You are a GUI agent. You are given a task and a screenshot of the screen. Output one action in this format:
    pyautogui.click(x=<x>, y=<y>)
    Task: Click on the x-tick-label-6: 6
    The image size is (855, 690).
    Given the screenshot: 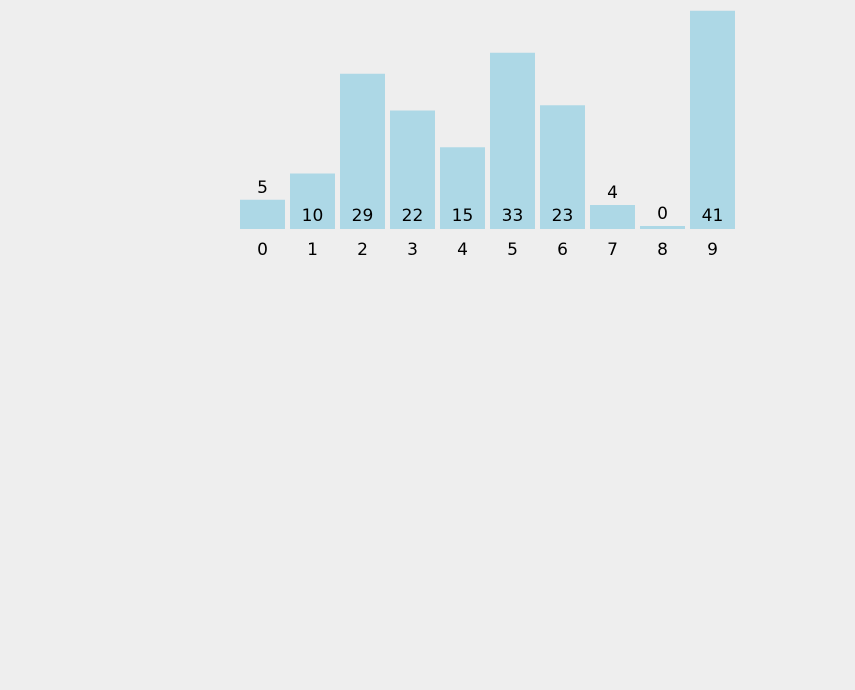 What is the action you would take?
    pyautogui.click(x=562, y=250)
    